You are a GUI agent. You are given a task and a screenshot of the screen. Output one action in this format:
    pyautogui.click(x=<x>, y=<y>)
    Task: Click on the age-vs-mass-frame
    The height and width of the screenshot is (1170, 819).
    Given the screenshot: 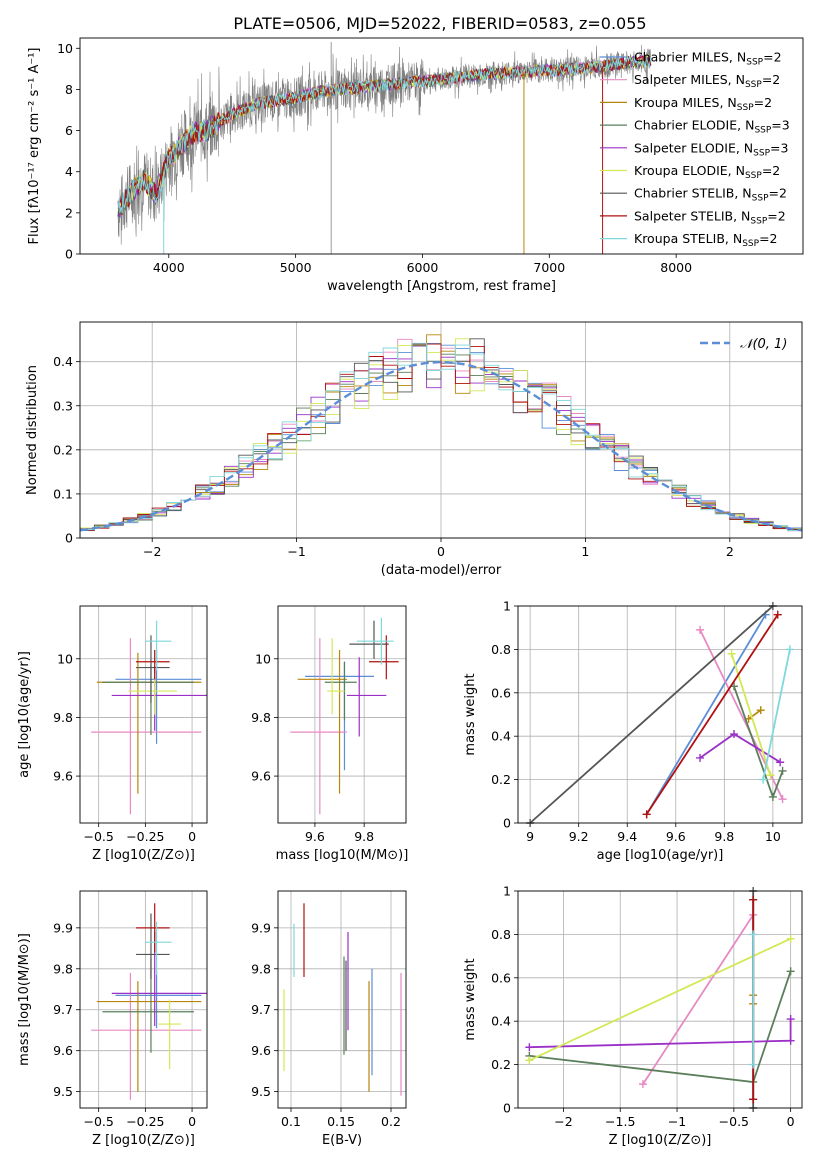 What is the action you would take?
    pyautogui.click(x=342, y=714)
    